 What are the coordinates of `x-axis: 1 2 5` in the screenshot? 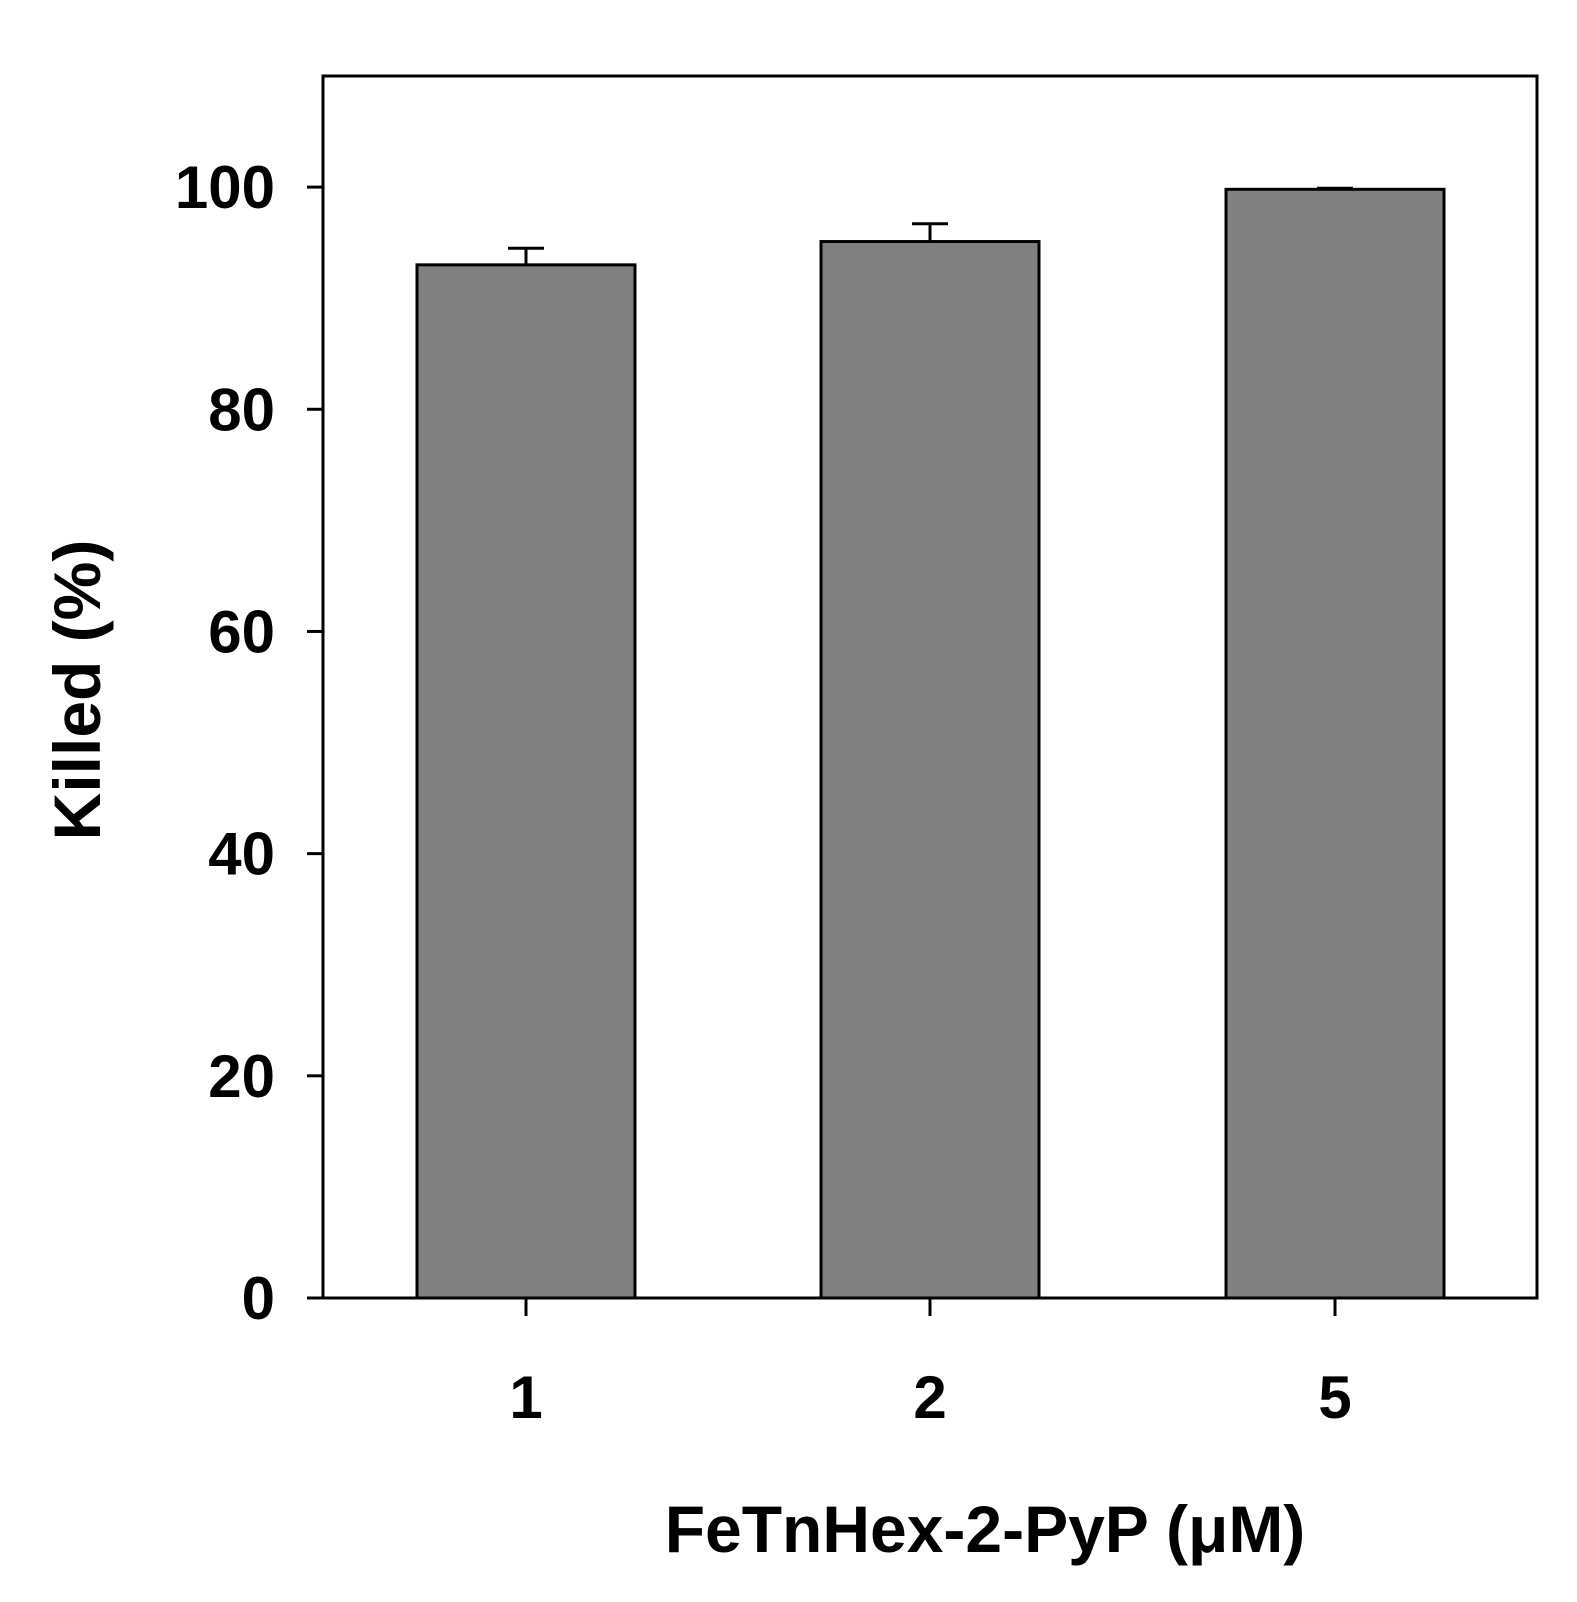 It's located at (922, 1363).